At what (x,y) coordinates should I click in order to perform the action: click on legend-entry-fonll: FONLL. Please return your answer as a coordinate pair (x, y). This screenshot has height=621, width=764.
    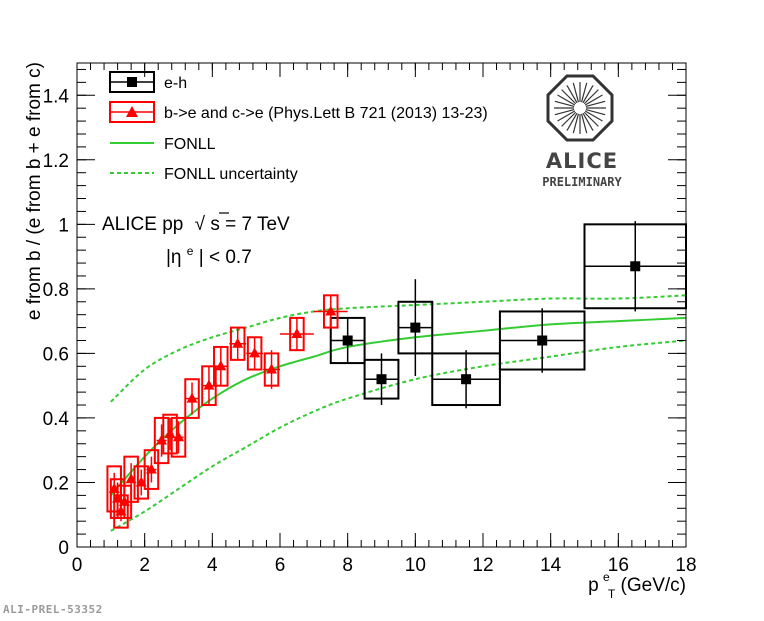
    Looking at the image, I should click on (163, 144).